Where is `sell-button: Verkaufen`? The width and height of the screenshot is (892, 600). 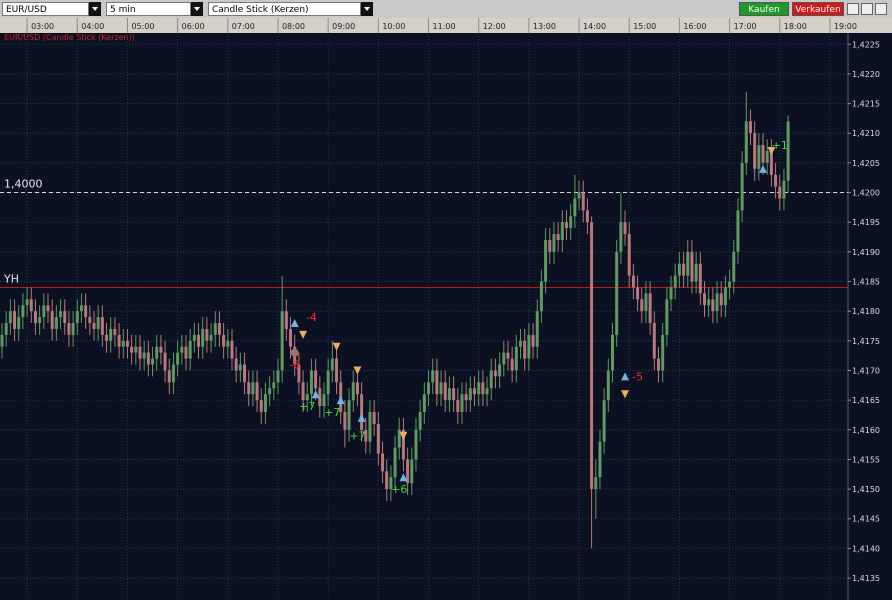
sell-button: Verkaufen is located at coordinates (818, 9).